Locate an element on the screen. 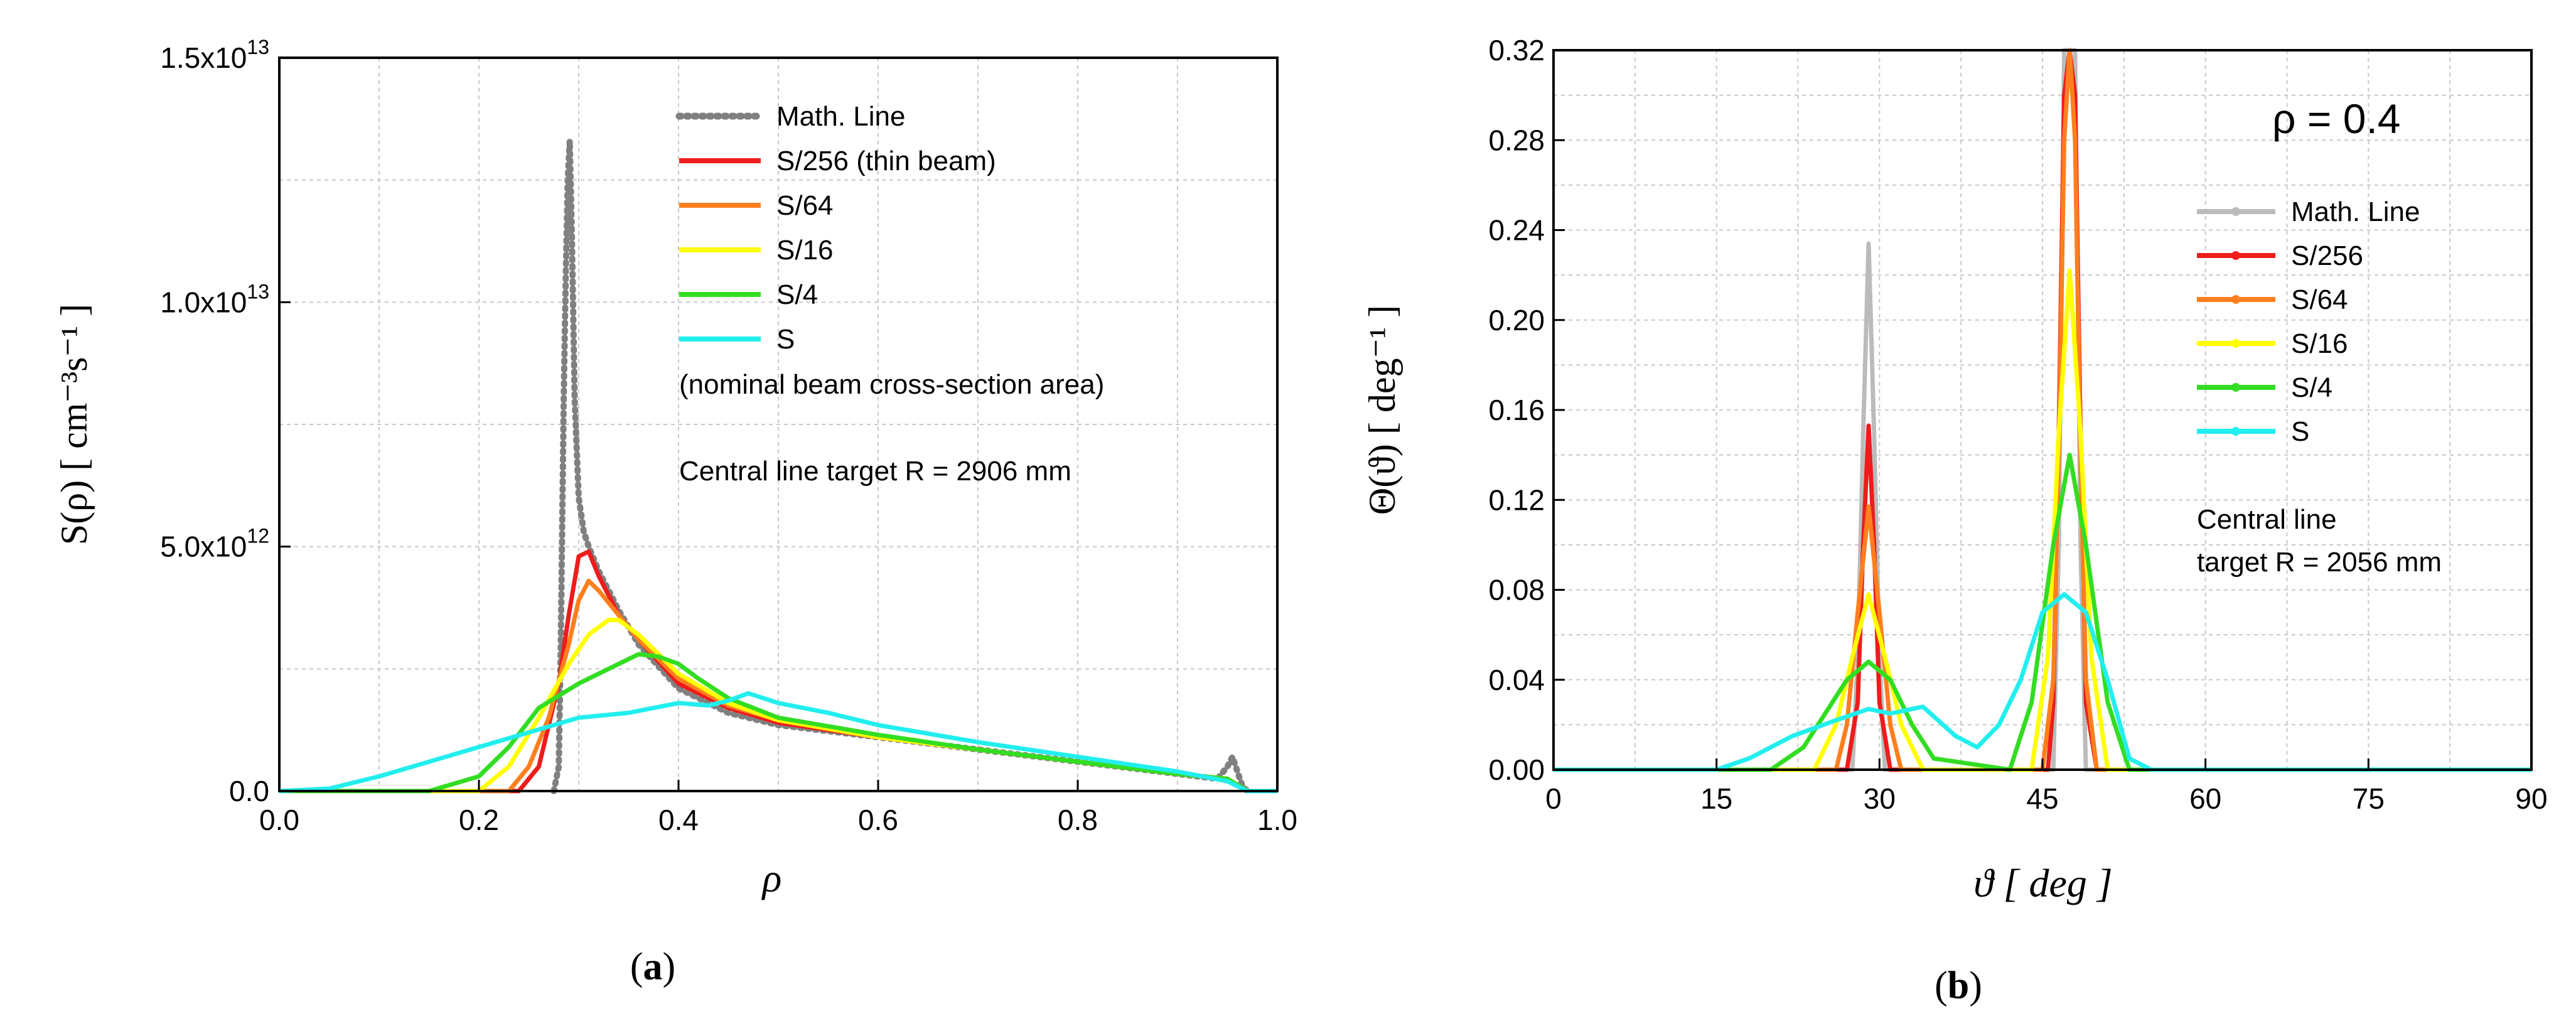 The width and height of the screenshot is (2576, 1029). chart-b-xtick-label: 90 is located at coordinates (2531, 798).